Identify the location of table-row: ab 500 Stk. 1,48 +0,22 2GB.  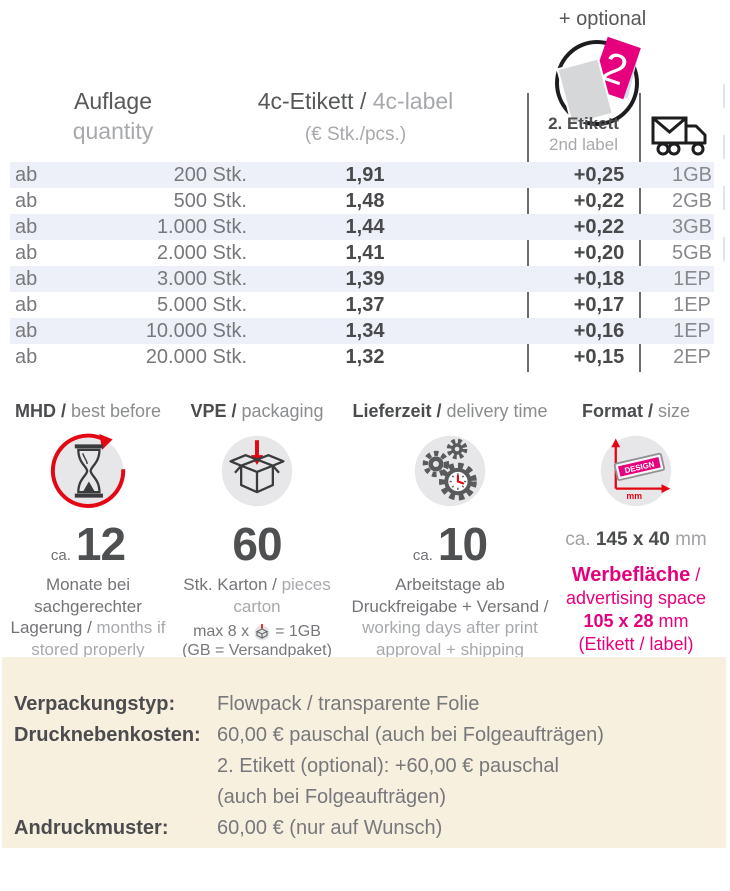
(364, 201).